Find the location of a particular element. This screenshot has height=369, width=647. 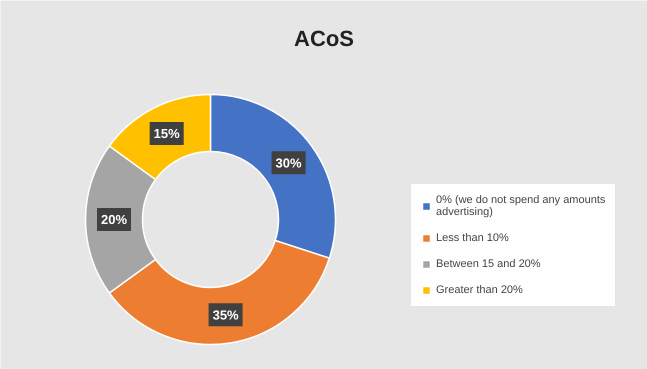

legend-label: Less than 10% is located at coordinates (472, 238).